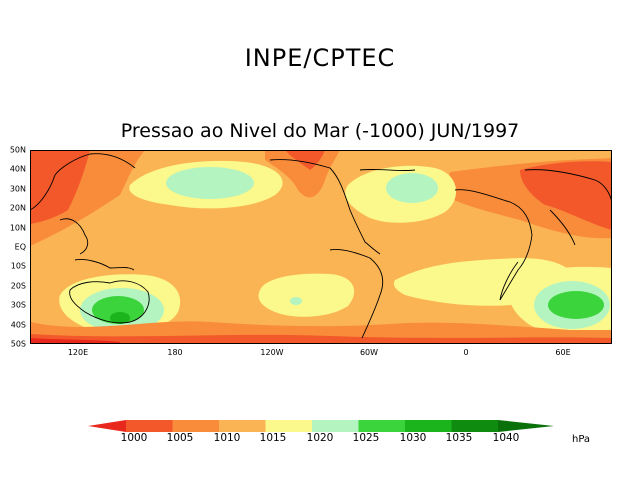 The image size is (640, 494). What do you see at coordinates (17, 189) in the screenshot?
I see `lat-label-30n: 30N` at bounding box center [17, 189].